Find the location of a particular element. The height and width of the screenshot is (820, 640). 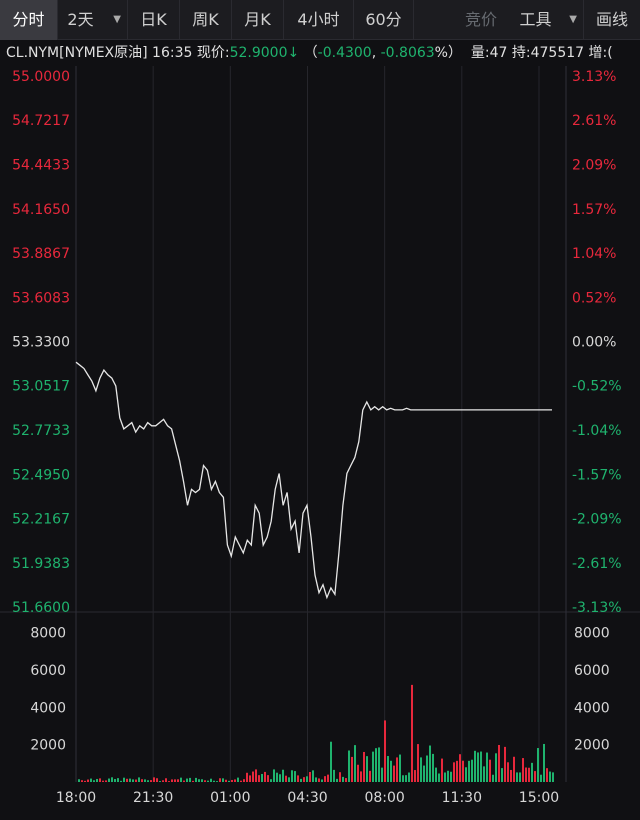

tab-monthly-k: 月K is located at coordinates (258, 20).